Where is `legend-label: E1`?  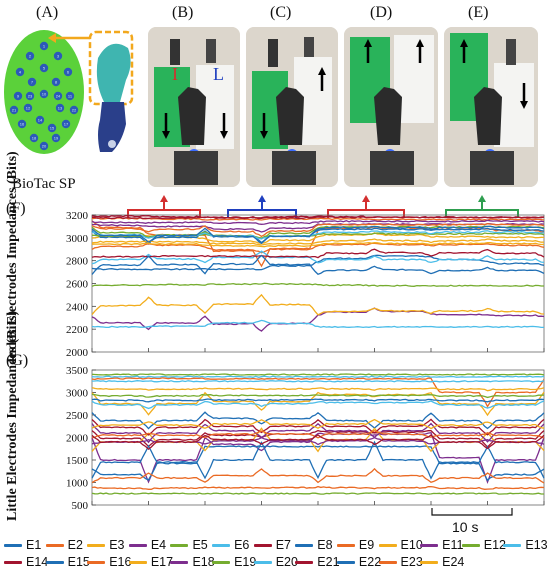 legend-label: E1 is located at coordinates (34, 545).